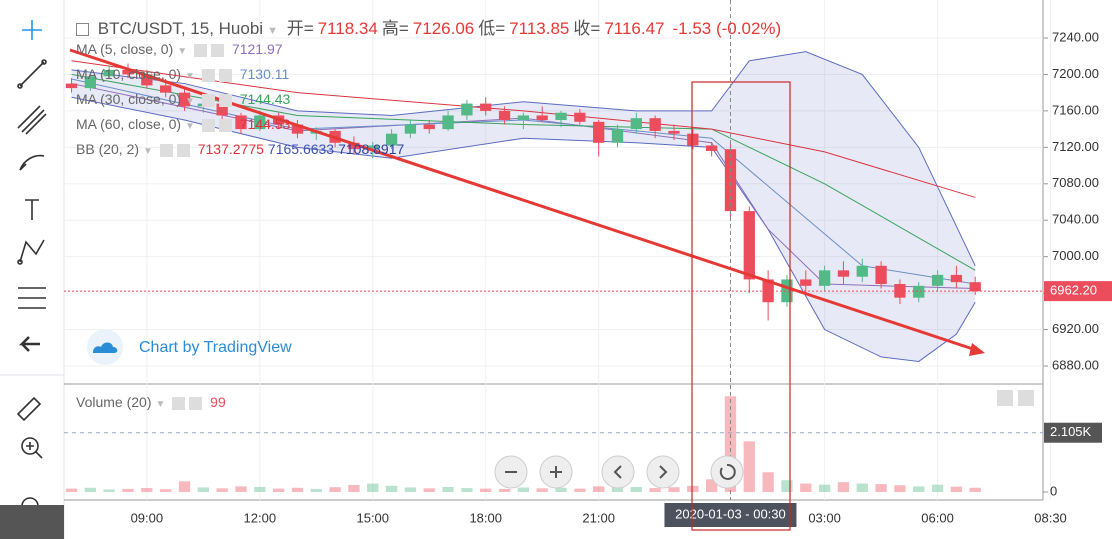 The image size is (1112, 539). What do you see at coordinates (395, 28) in the screenshot?
I see `ohlc-name: 高=` at bounding box center [395, 28].